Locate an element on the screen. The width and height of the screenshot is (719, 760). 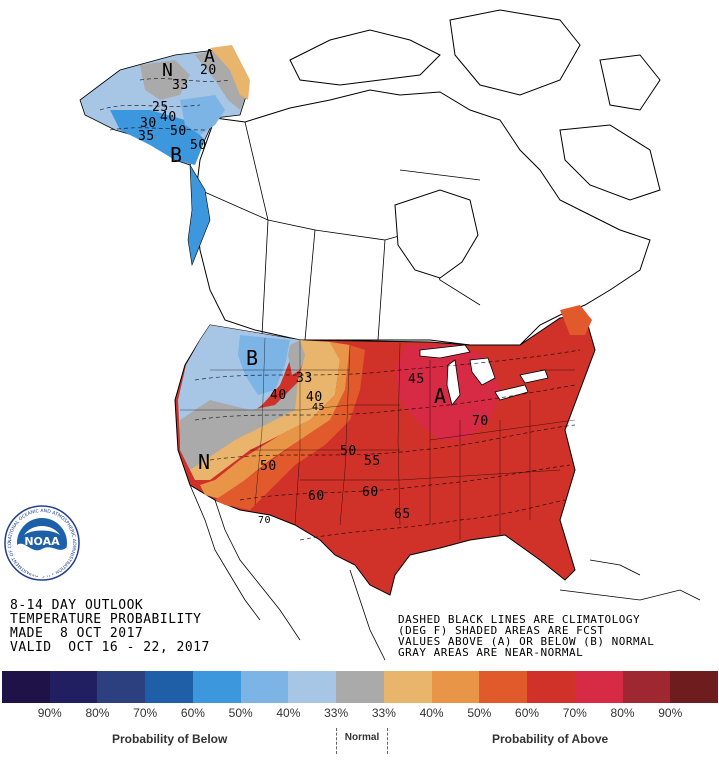
label-alaska-b: B is located at coordinates (176, 155).